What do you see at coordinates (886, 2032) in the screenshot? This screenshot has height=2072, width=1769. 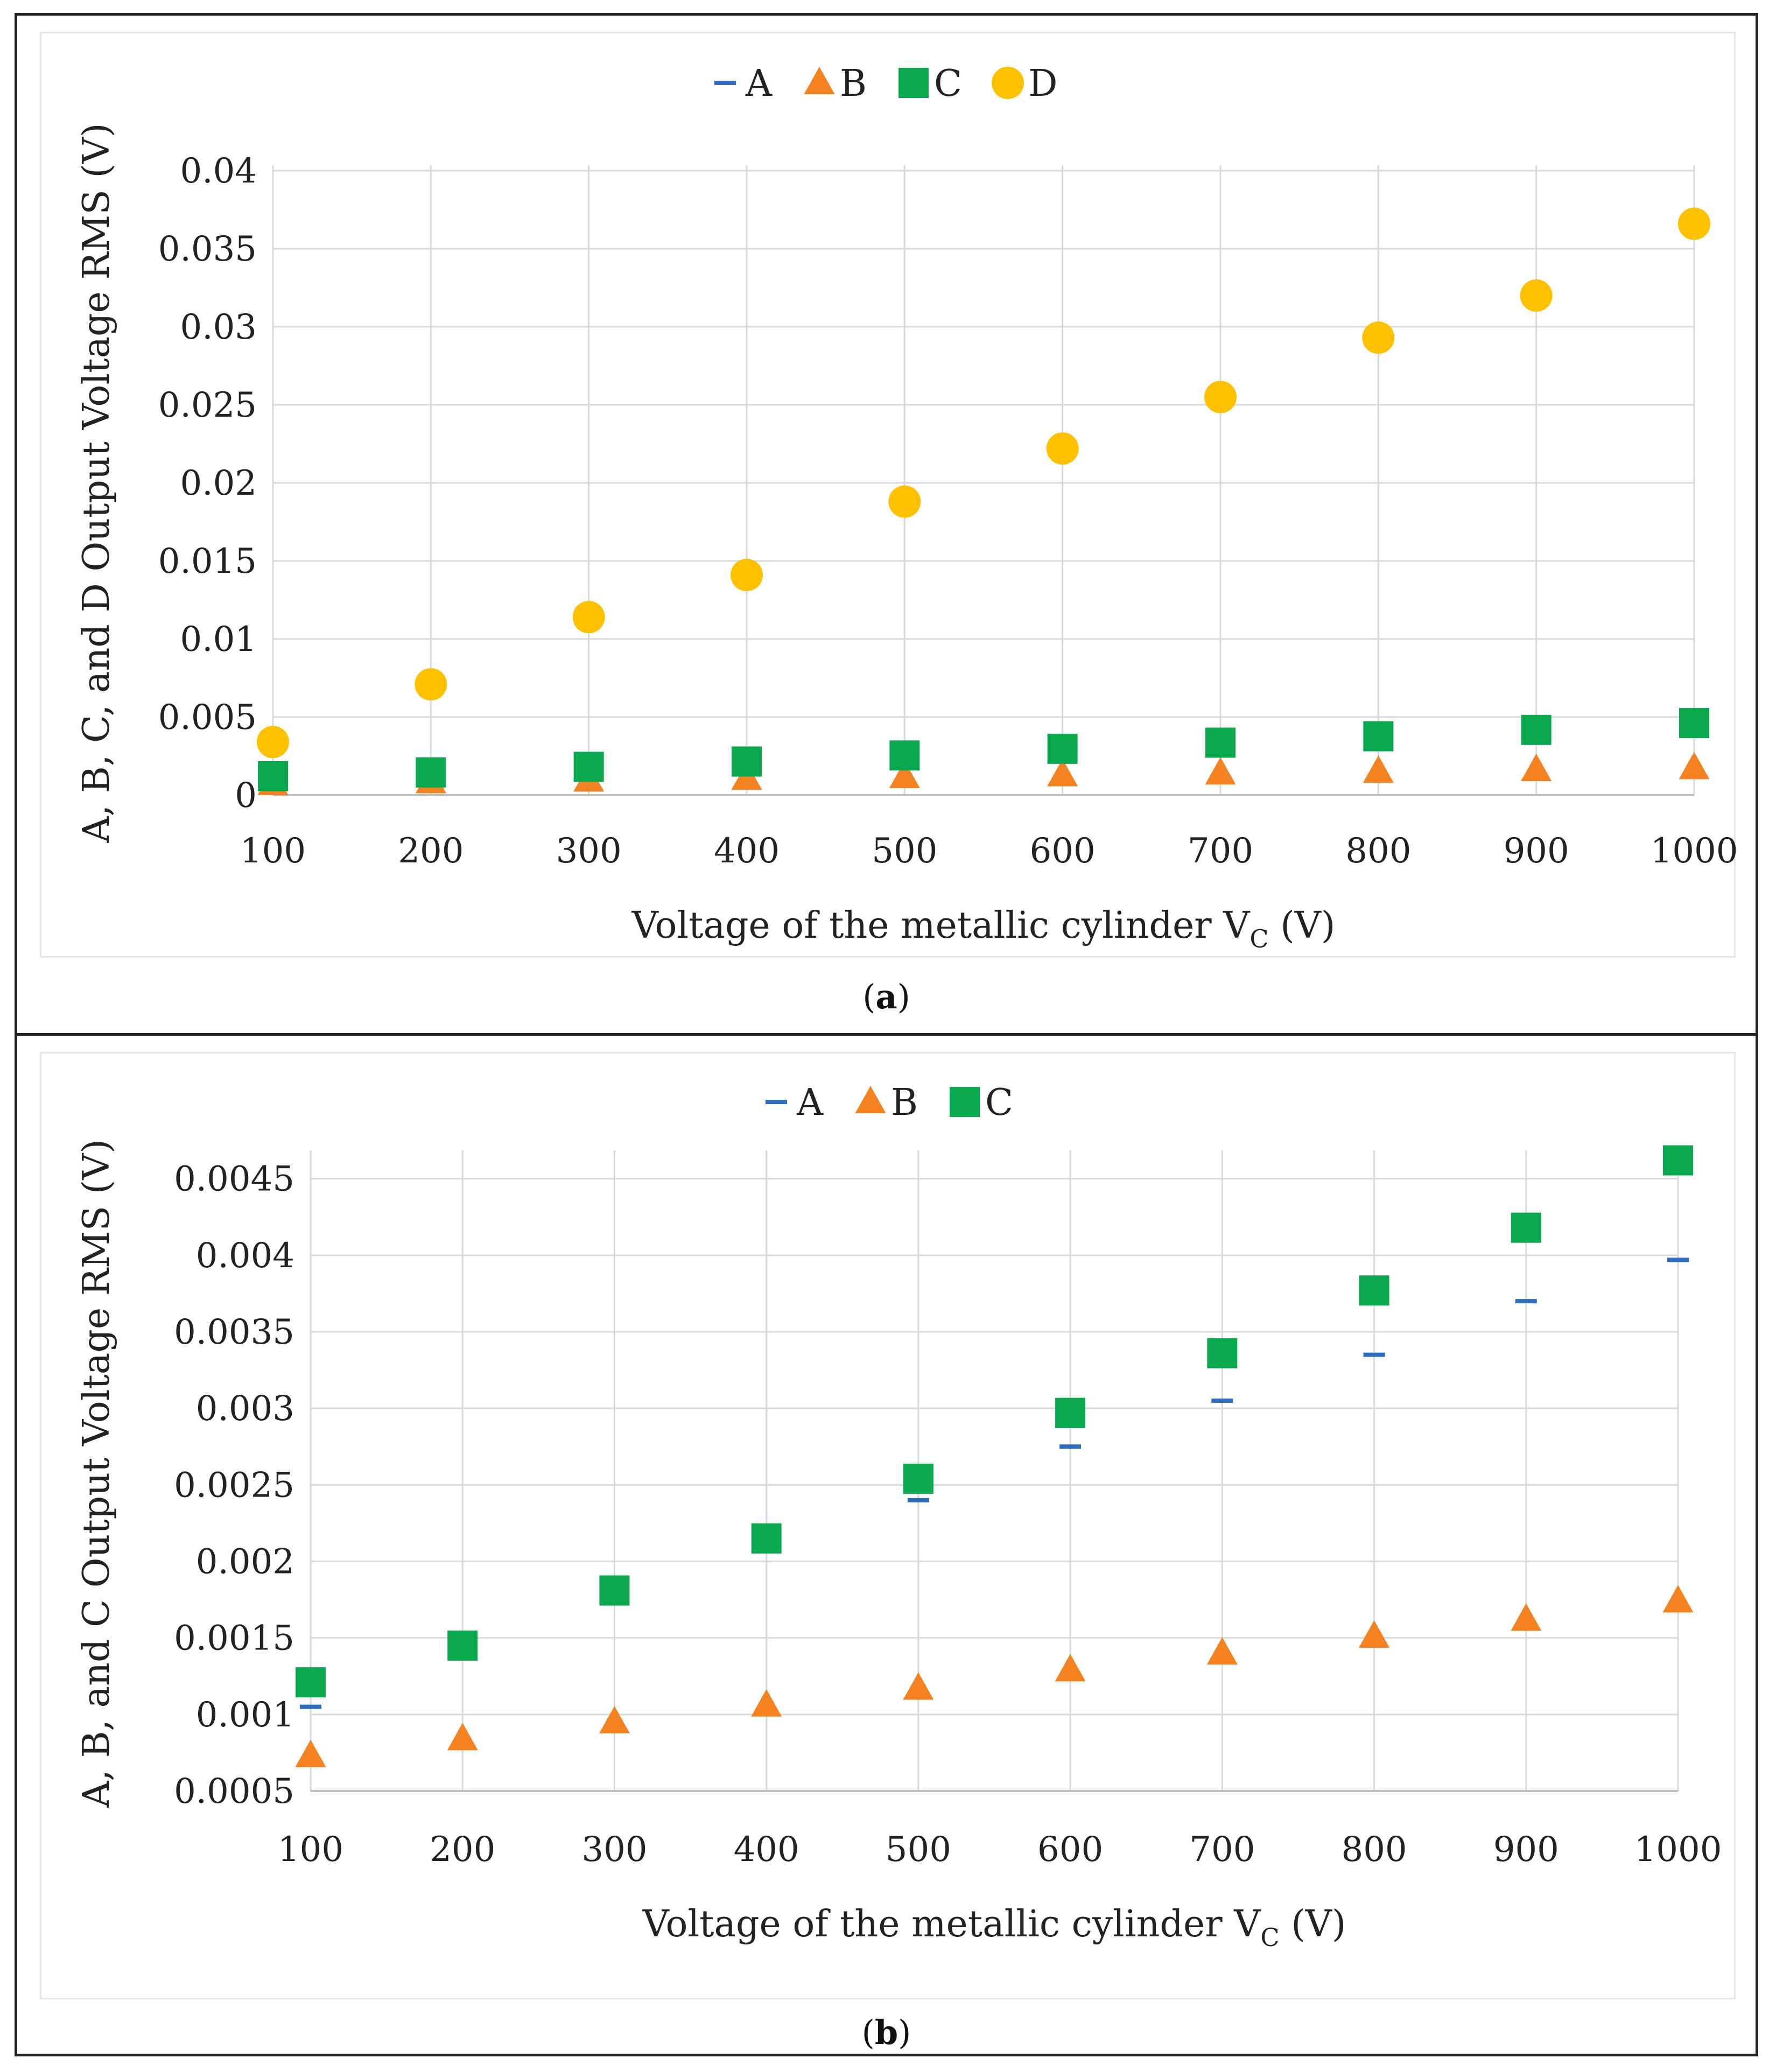 I see `caption-b: (b)` at bounding box center [886, 2032].